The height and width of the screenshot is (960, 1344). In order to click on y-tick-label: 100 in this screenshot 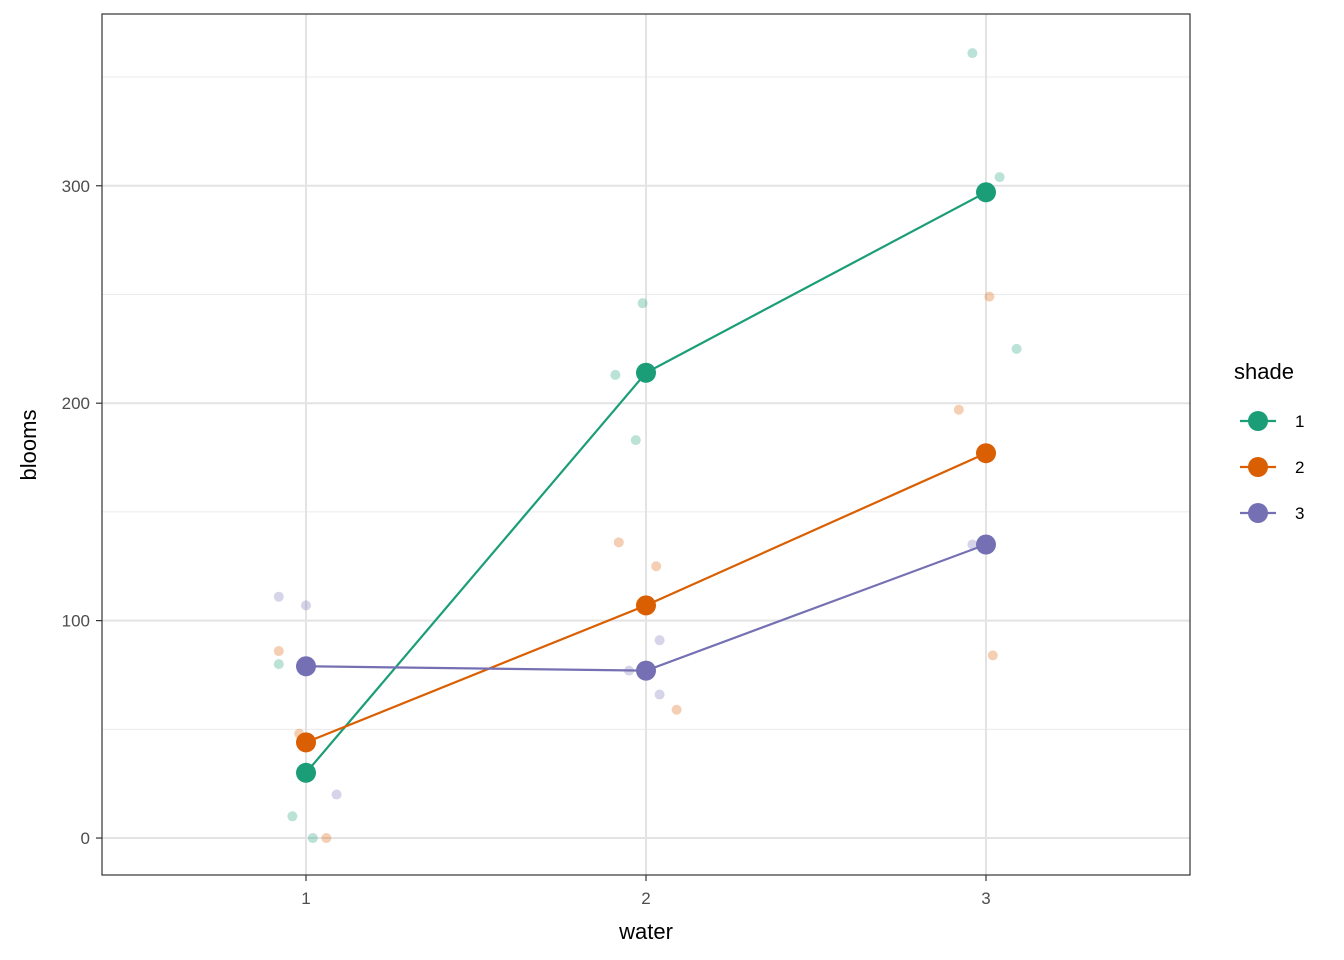, I will do `click(76, 621)`.